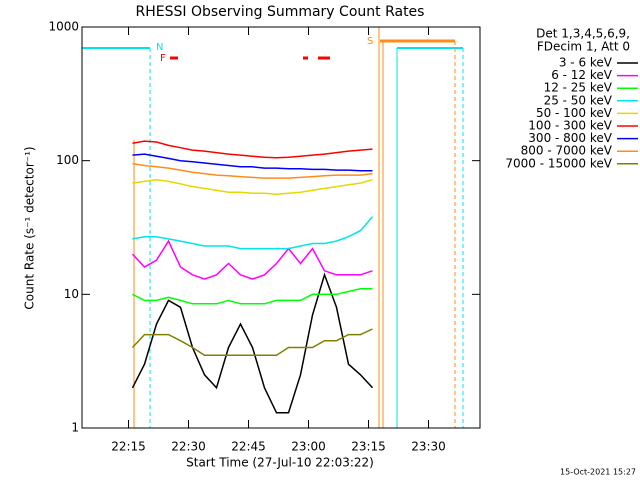  What do you see at coordinates (75, 428) in the screenshot?
I see `y-tick-label: 1` at bounding box center [75, 428].